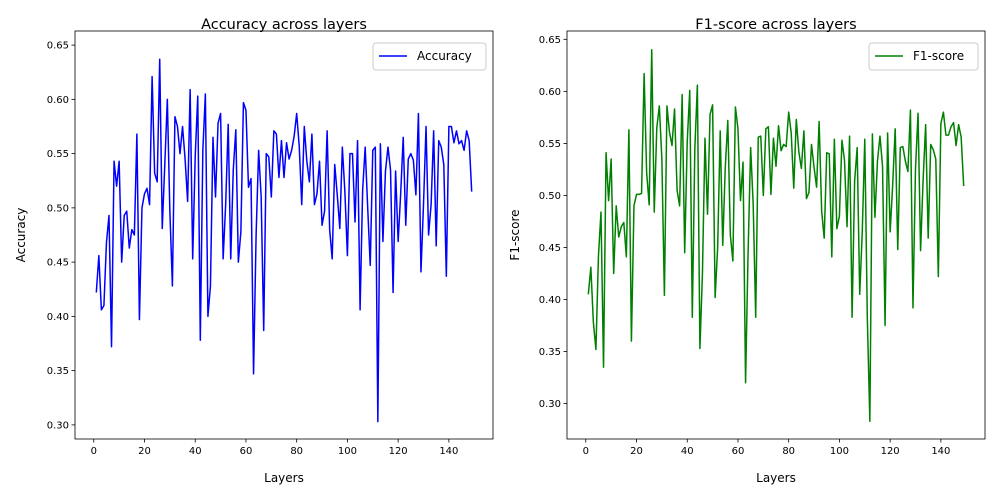 The image size is (1000, 500). I want to click on legend: Accuracy, so click(429, 56).